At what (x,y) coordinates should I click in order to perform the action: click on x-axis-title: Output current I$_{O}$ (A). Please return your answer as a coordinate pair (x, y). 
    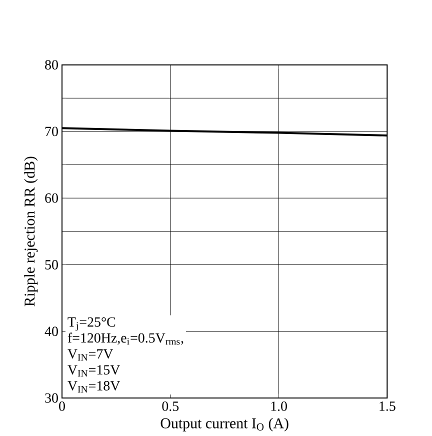
    Looking at the image, I should click on (224, 425).